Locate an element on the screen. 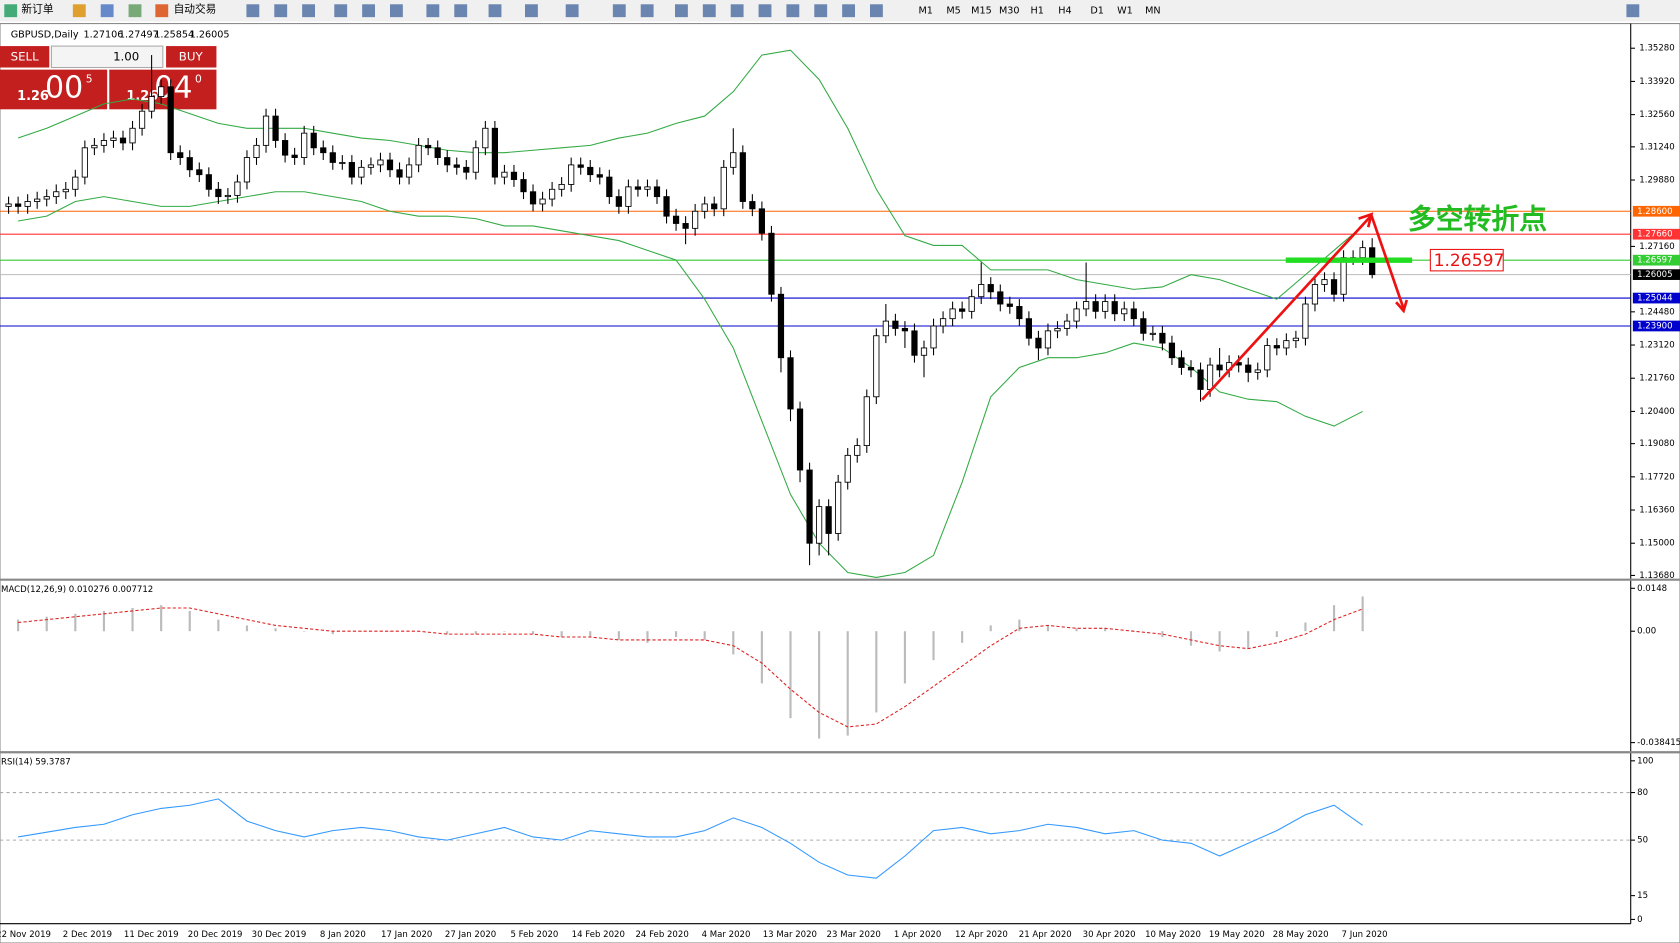 This screenshot has width=1680, height=943. buy-label: BUY is located at coordinates (191, 56).